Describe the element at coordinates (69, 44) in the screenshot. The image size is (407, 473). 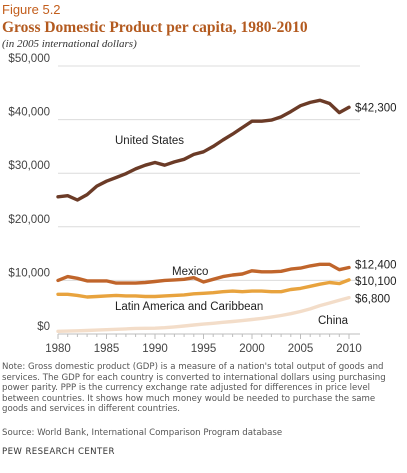
I see `chart-subtitle: (in 2005 international dollars)` at that location.